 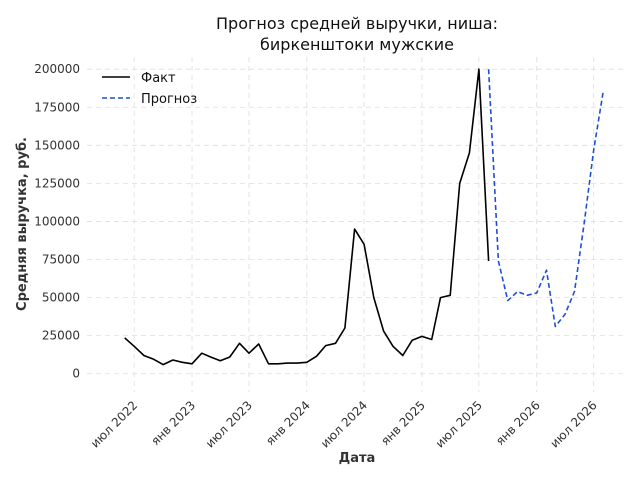 I want to click on y-tick-label: 100000, so click(x=57, y=221).